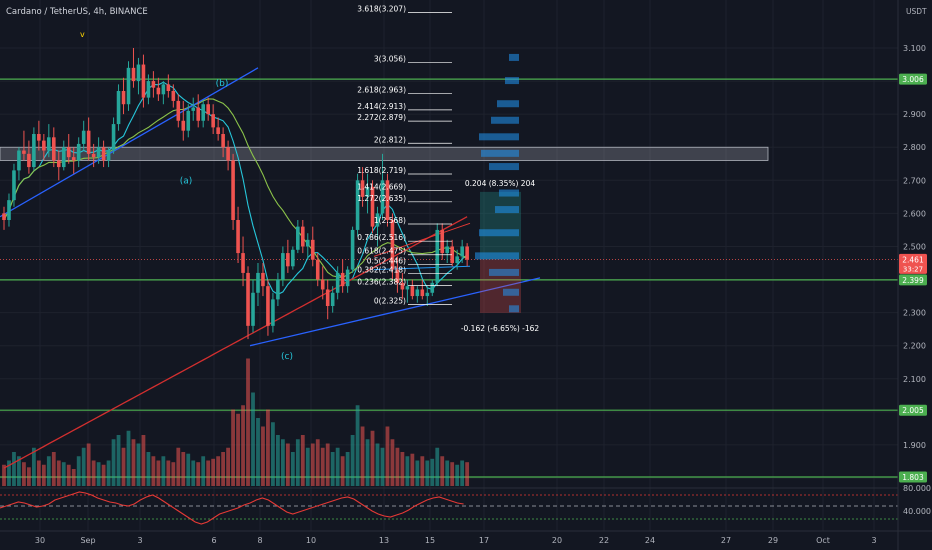 The height and width of the screenshot is (550, 932). I want to click on fib-level-label: 0(2.325), so click(390, 300).